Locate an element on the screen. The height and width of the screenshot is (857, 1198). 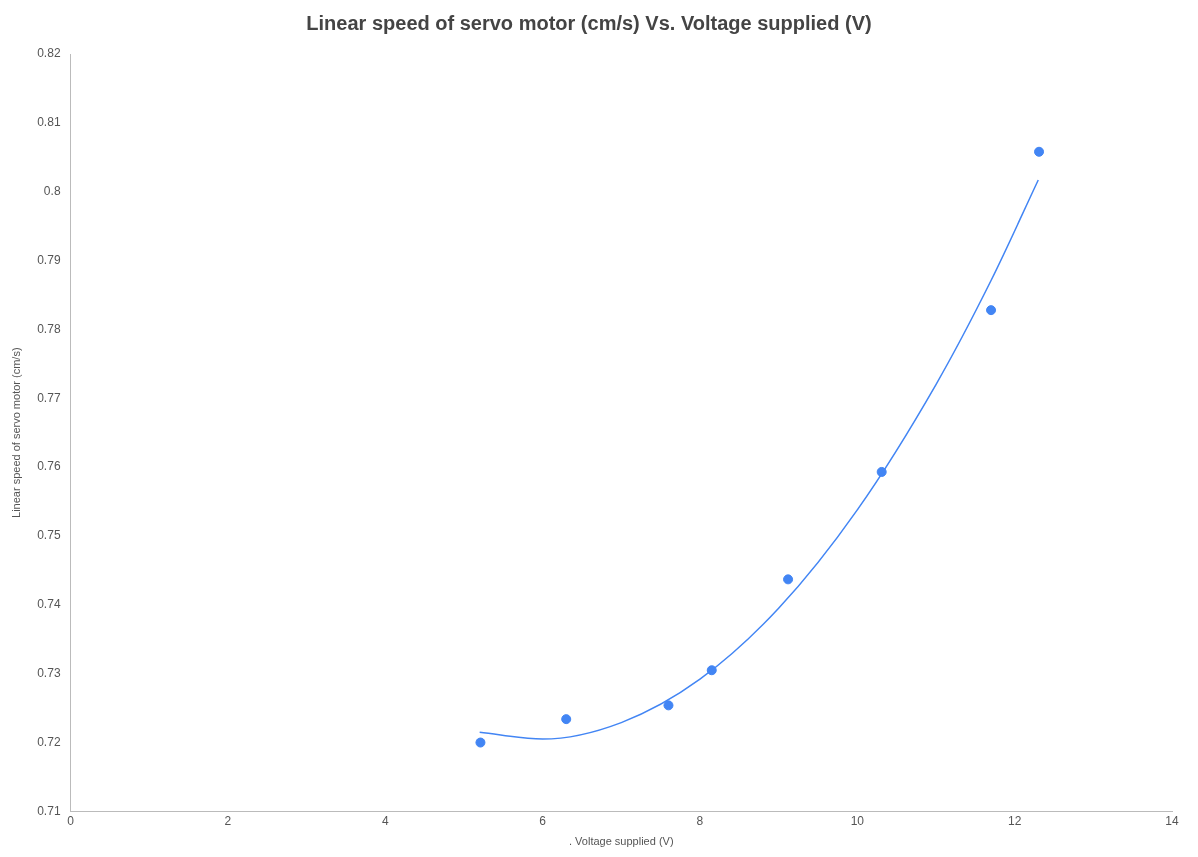
x-tick-label: 6 is located at coordinates (543, 820).